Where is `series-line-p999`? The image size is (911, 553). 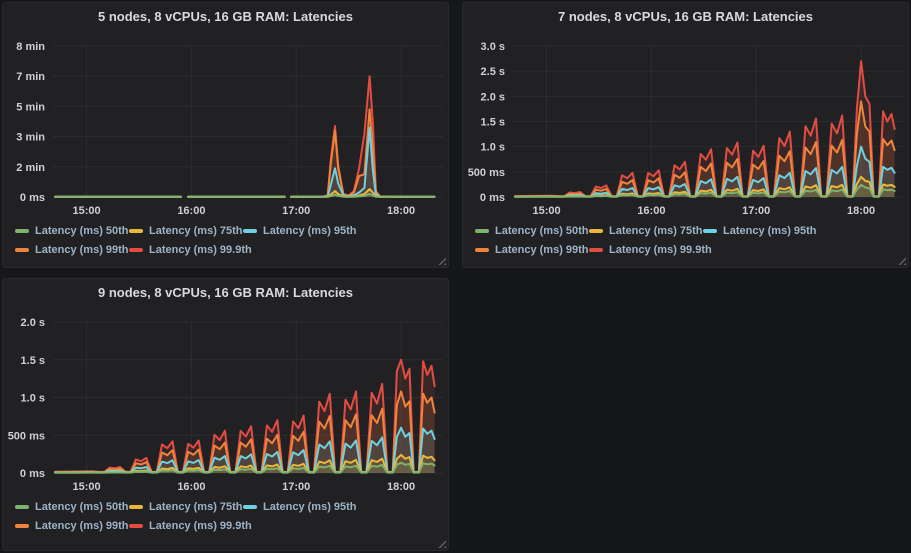 series-line-p999 is located at coordinates (245, 415).